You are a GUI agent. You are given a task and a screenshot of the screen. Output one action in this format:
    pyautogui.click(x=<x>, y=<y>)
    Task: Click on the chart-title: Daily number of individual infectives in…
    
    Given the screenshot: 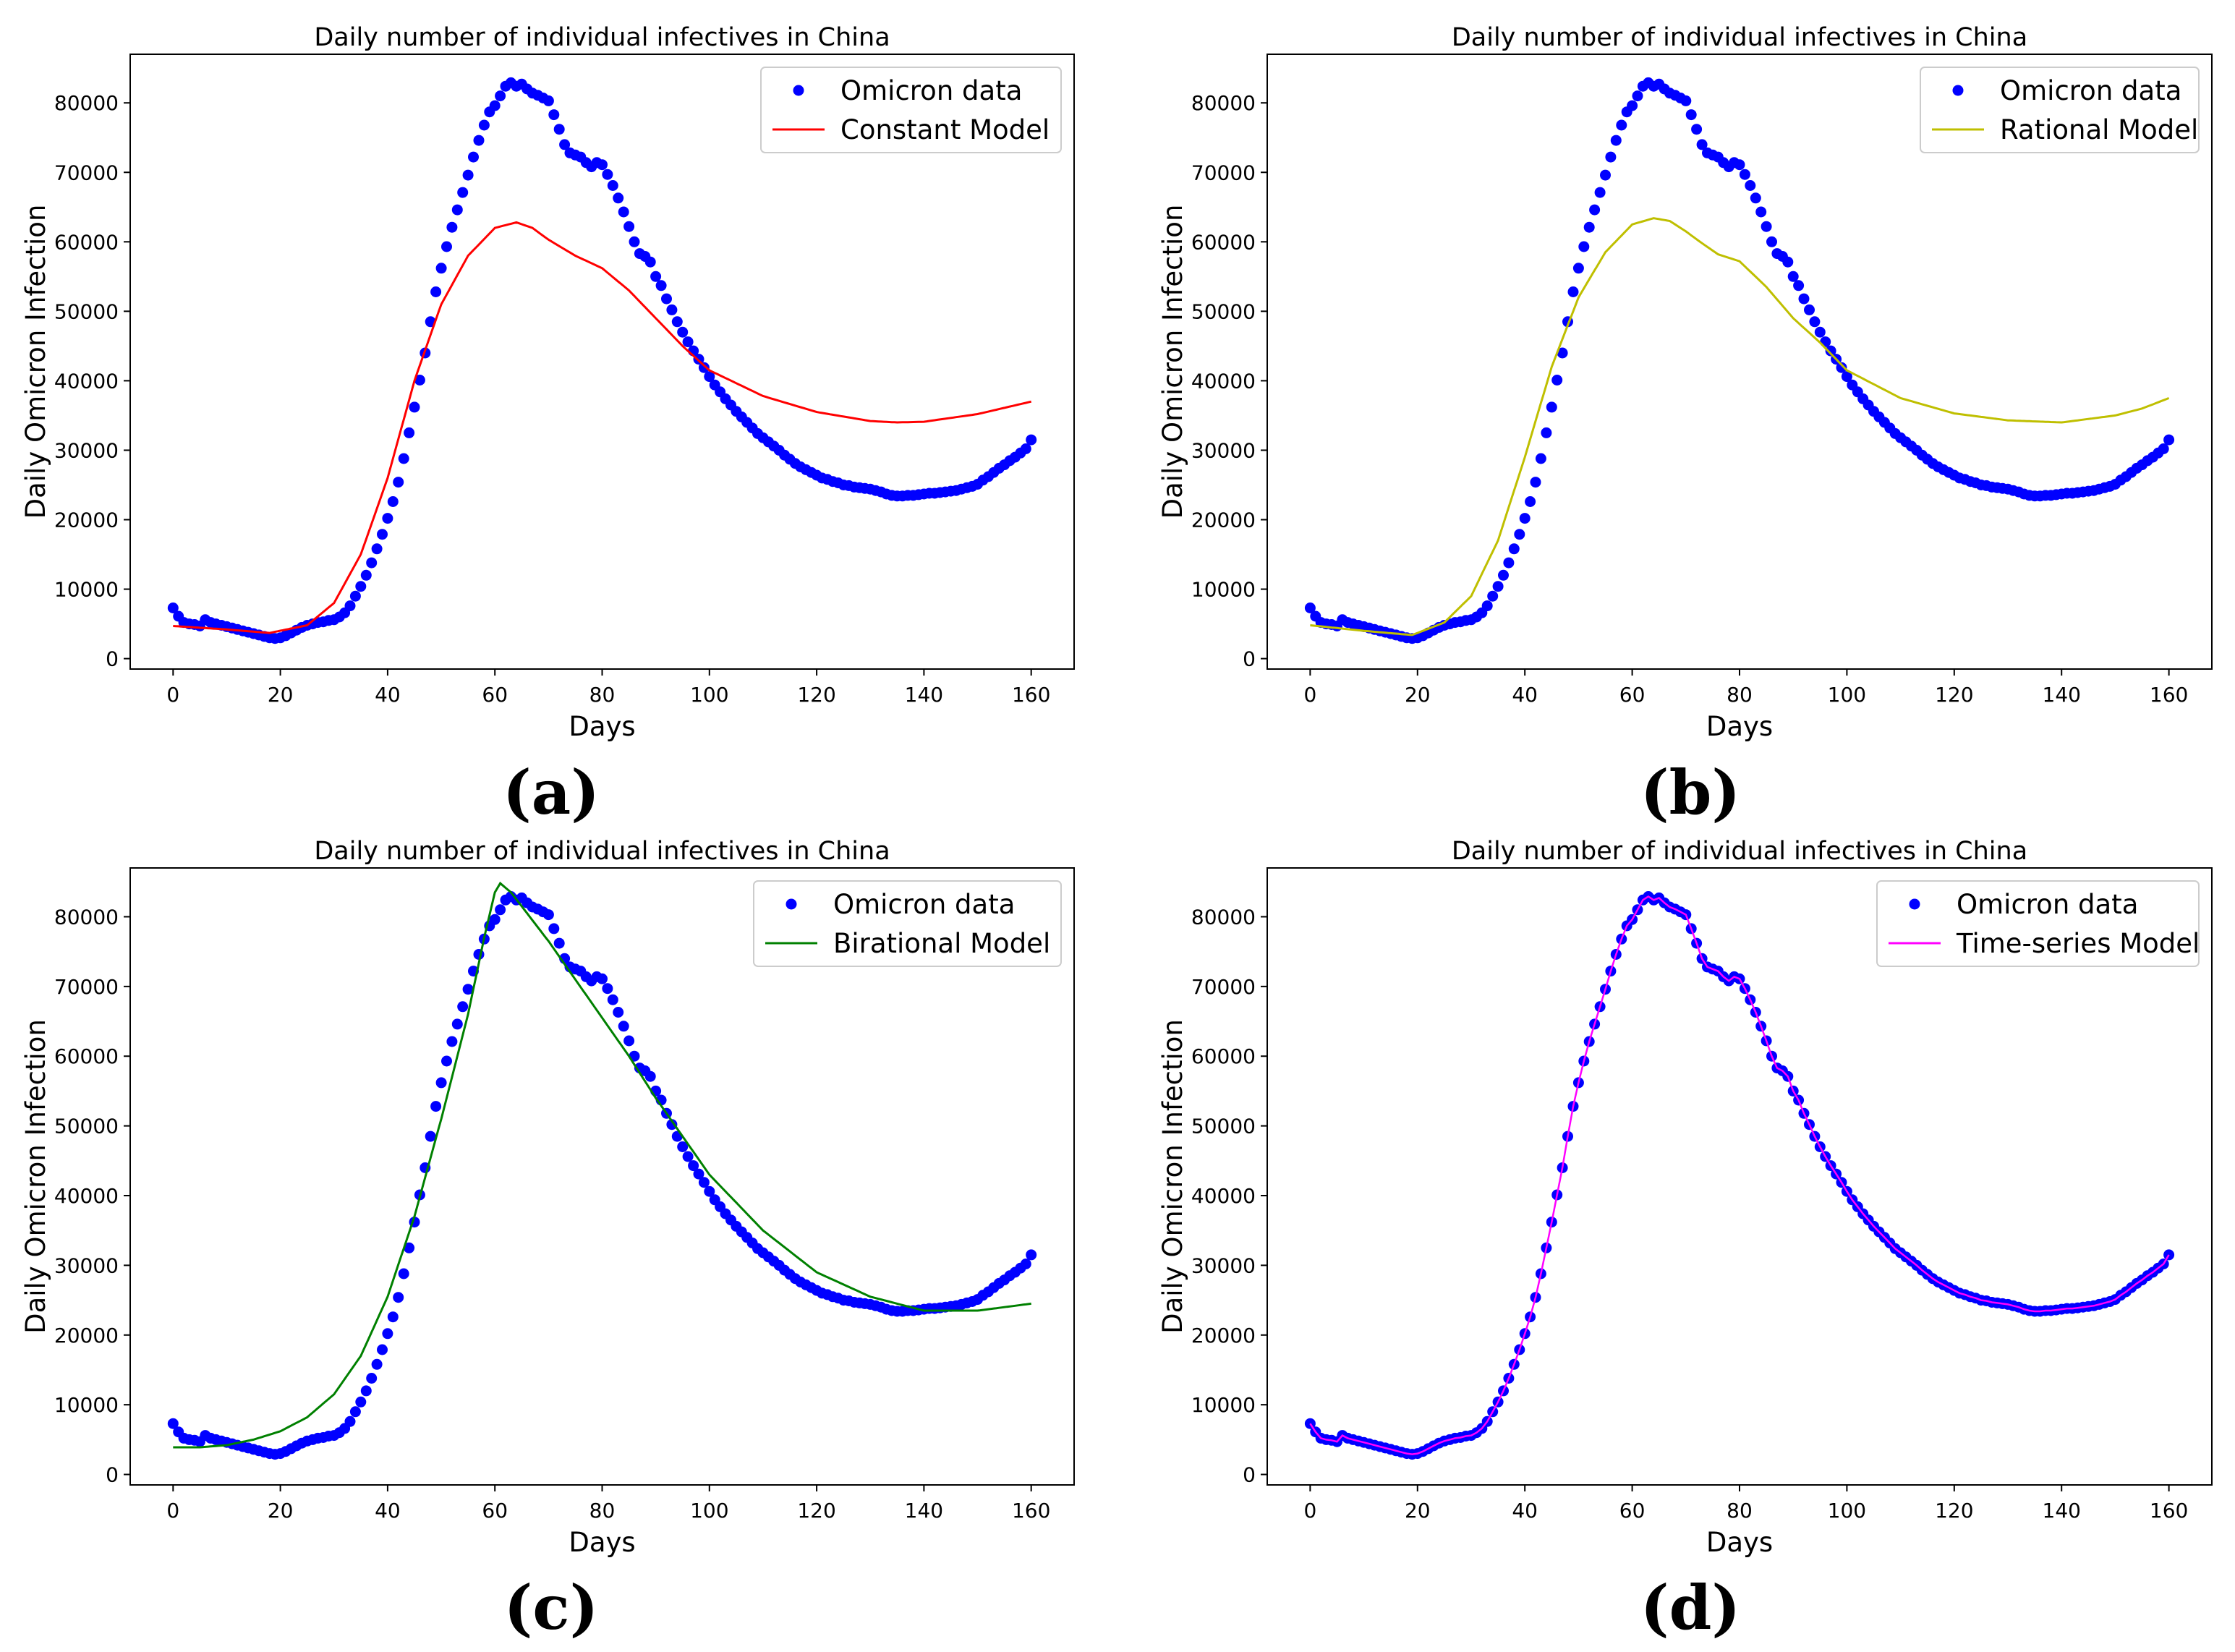 What is the action you would take?
    pyautogui.click(x=602, y=37)
    